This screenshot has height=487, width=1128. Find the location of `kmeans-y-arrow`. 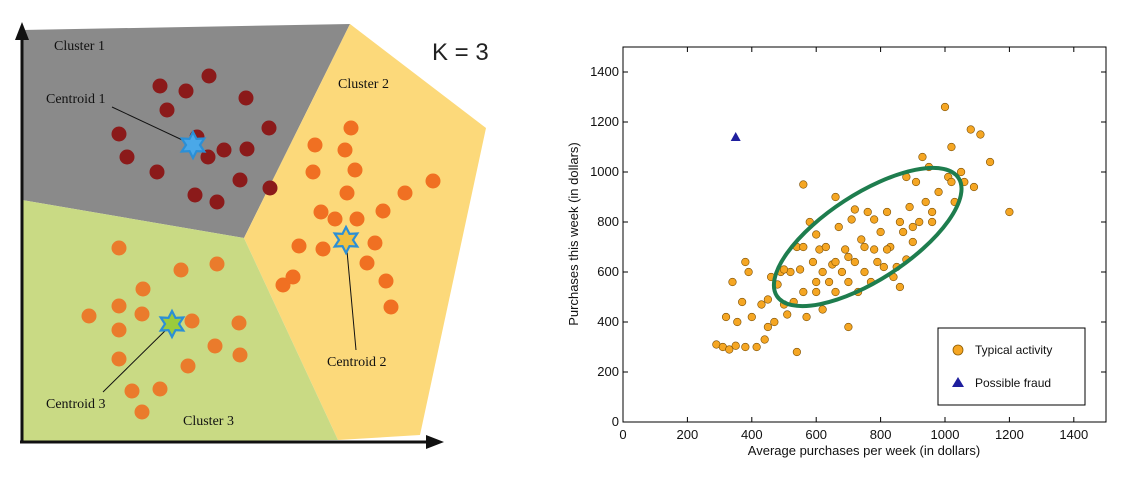

kmeans-y-arrow is located at coordinates (22, 31).